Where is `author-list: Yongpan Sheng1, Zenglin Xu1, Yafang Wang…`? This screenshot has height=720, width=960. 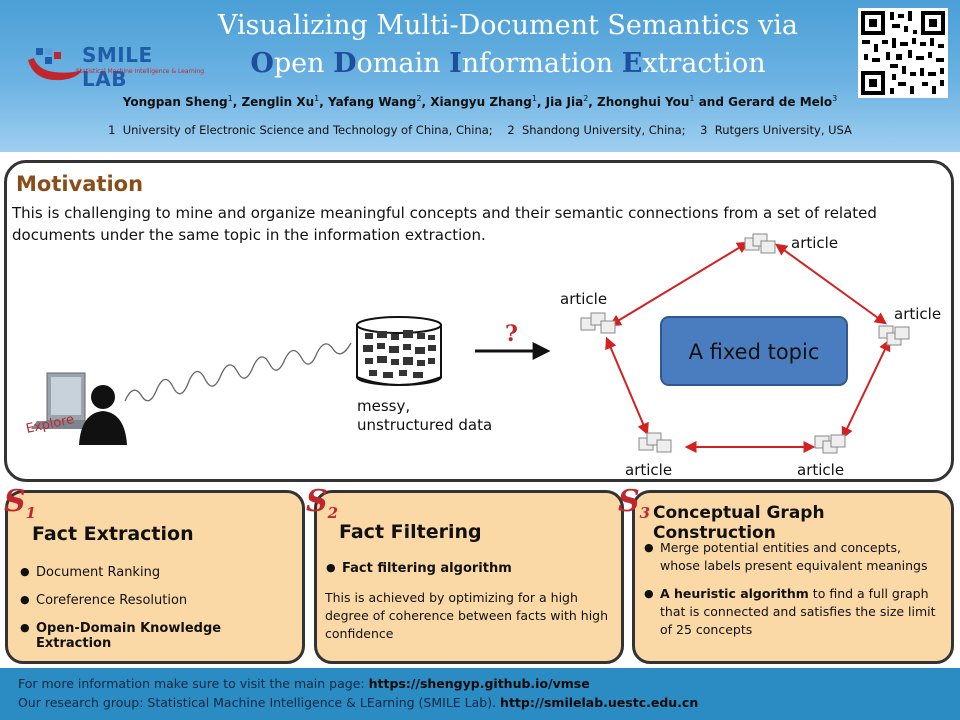
author-list: Yongpan Sheng1, Zenglin Xu1, Yafang Wang… is located at coordinates (480, 101).